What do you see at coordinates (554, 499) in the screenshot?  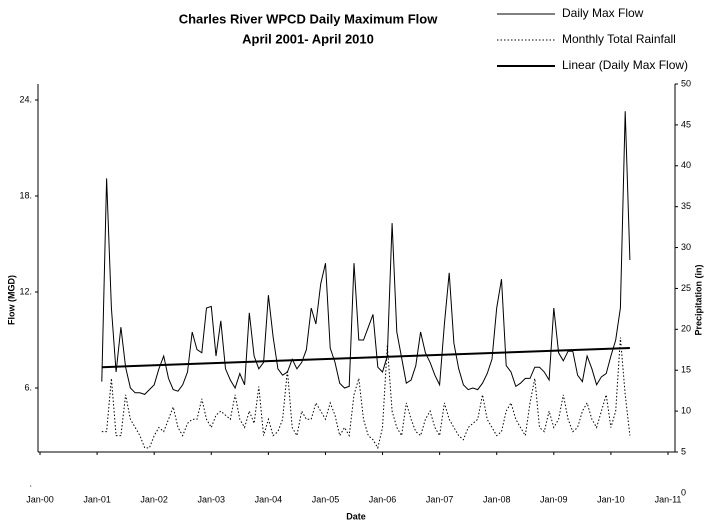 I see `x-tick-label: Jan-09` at bounding box center [554, 499].